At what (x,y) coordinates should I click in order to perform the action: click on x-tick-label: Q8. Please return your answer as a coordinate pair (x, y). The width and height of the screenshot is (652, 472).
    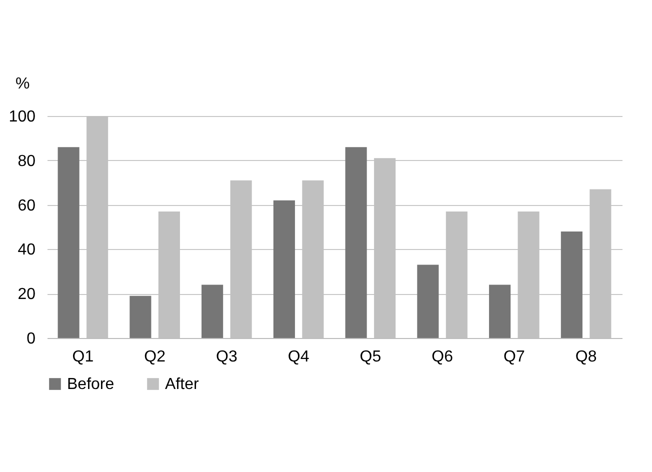
    Looking at the image, I should click on (586, 357).